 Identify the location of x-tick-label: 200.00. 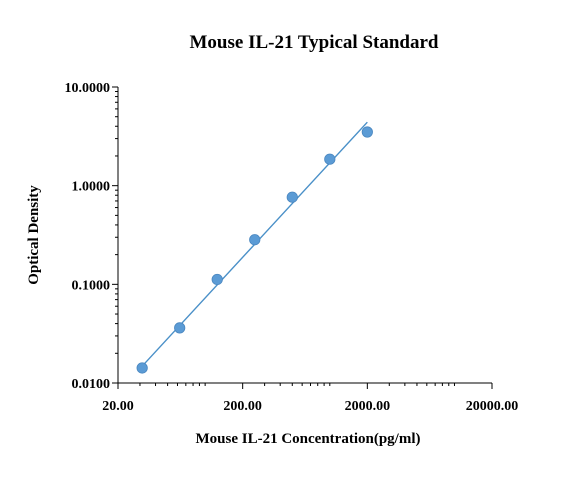
(242, 406).